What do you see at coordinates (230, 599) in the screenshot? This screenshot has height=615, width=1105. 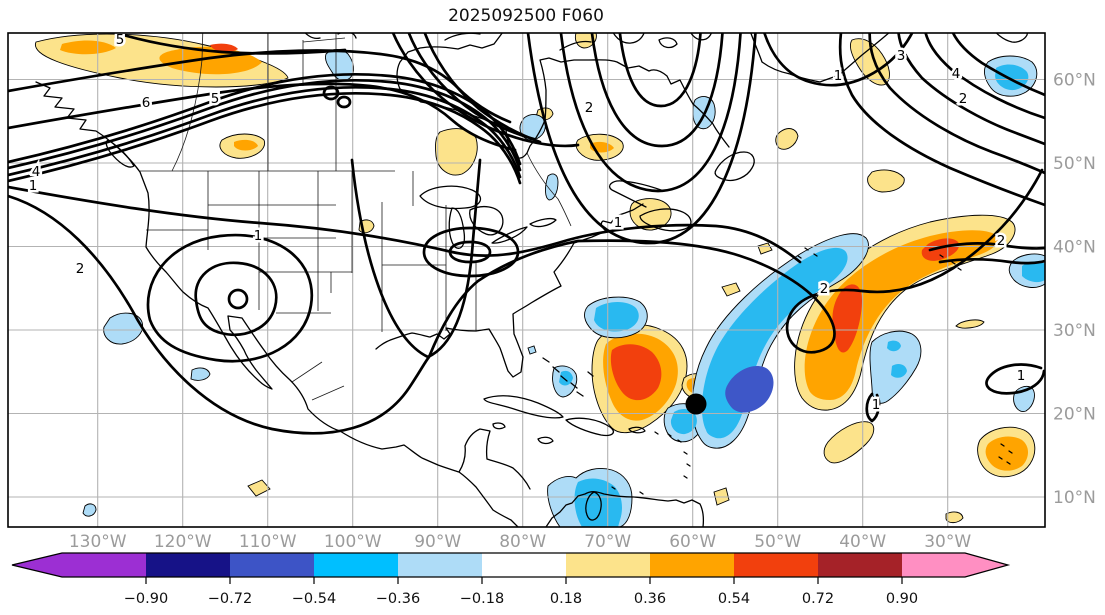 I see `colorbar-tick-label: −0.72` at bounding box center [230, 599].